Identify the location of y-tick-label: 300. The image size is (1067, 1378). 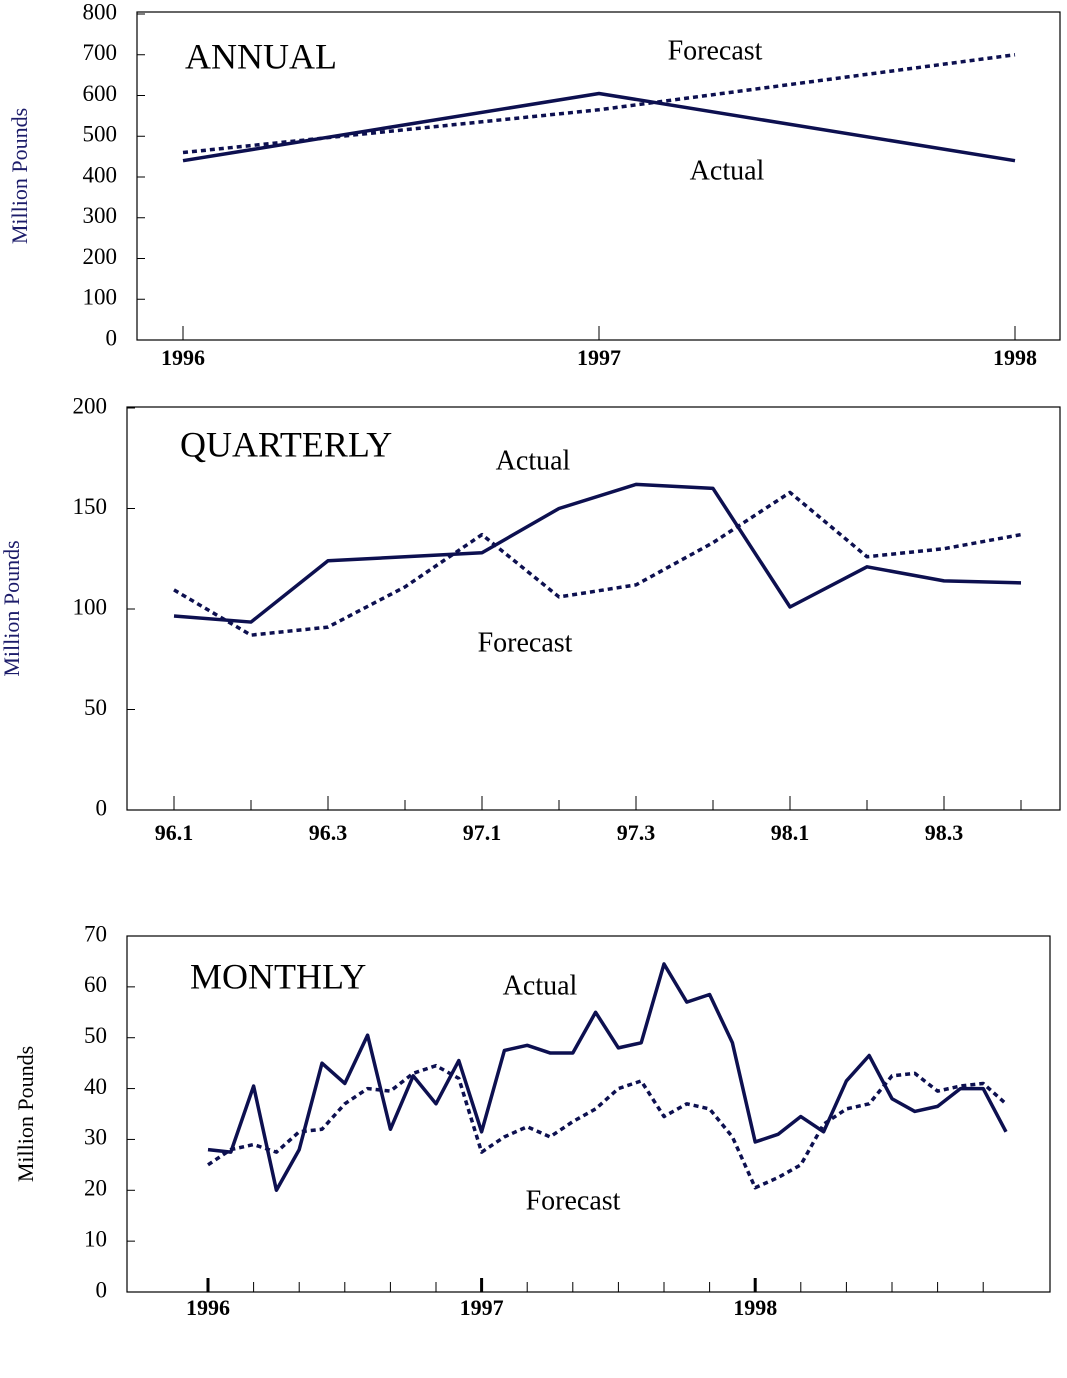
(100, 215).